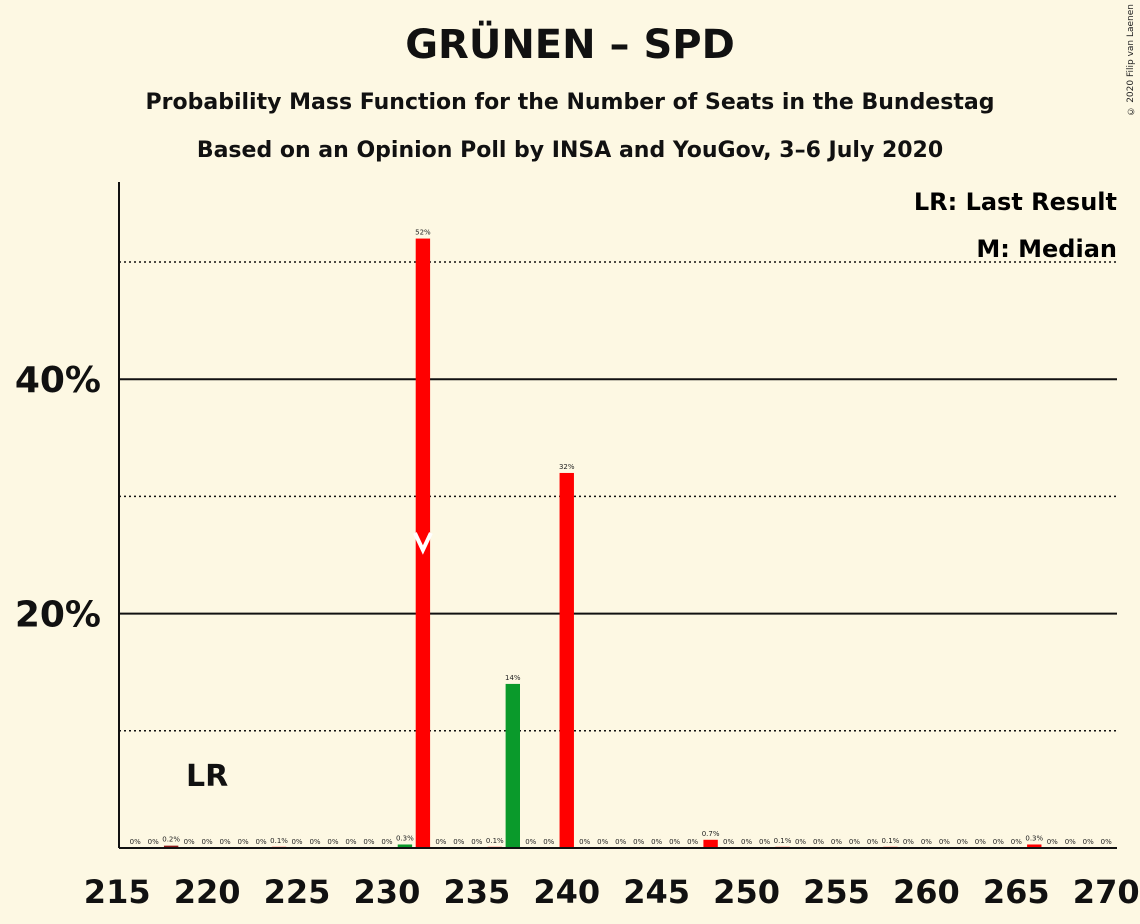 The height and width of the screenshot is (924, 1140). What do you see at coordinates (58, 497) in the screenshot?
I see `y-tick-labels: 20% 40%` at bounding box center [58, 497].